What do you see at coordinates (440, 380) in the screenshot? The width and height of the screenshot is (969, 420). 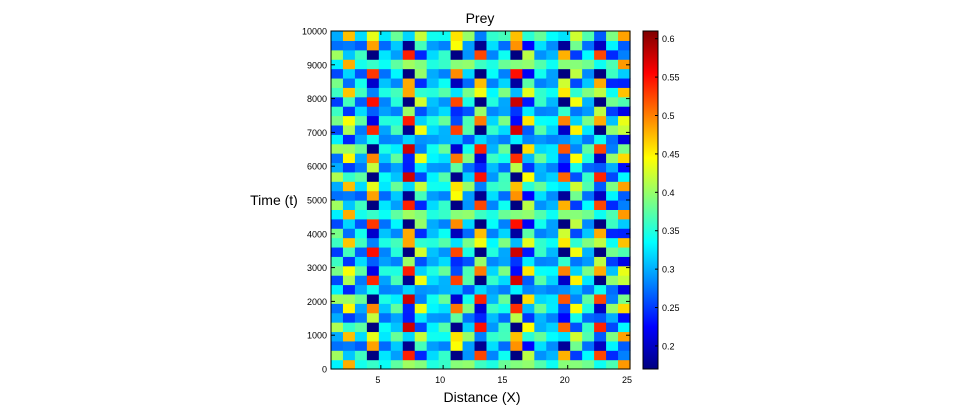 I see `x-tick-label: 10` at bounding box center [440, 380].